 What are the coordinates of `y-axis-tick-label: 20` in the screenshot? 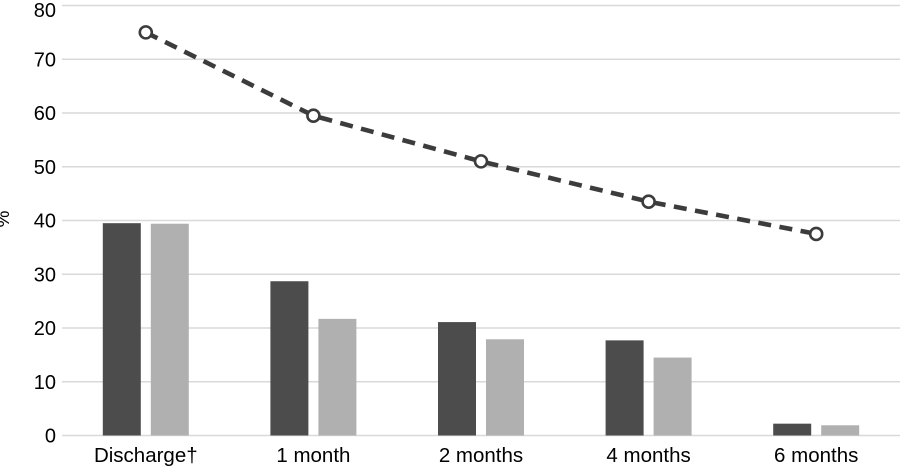 It's located at (45, 329).